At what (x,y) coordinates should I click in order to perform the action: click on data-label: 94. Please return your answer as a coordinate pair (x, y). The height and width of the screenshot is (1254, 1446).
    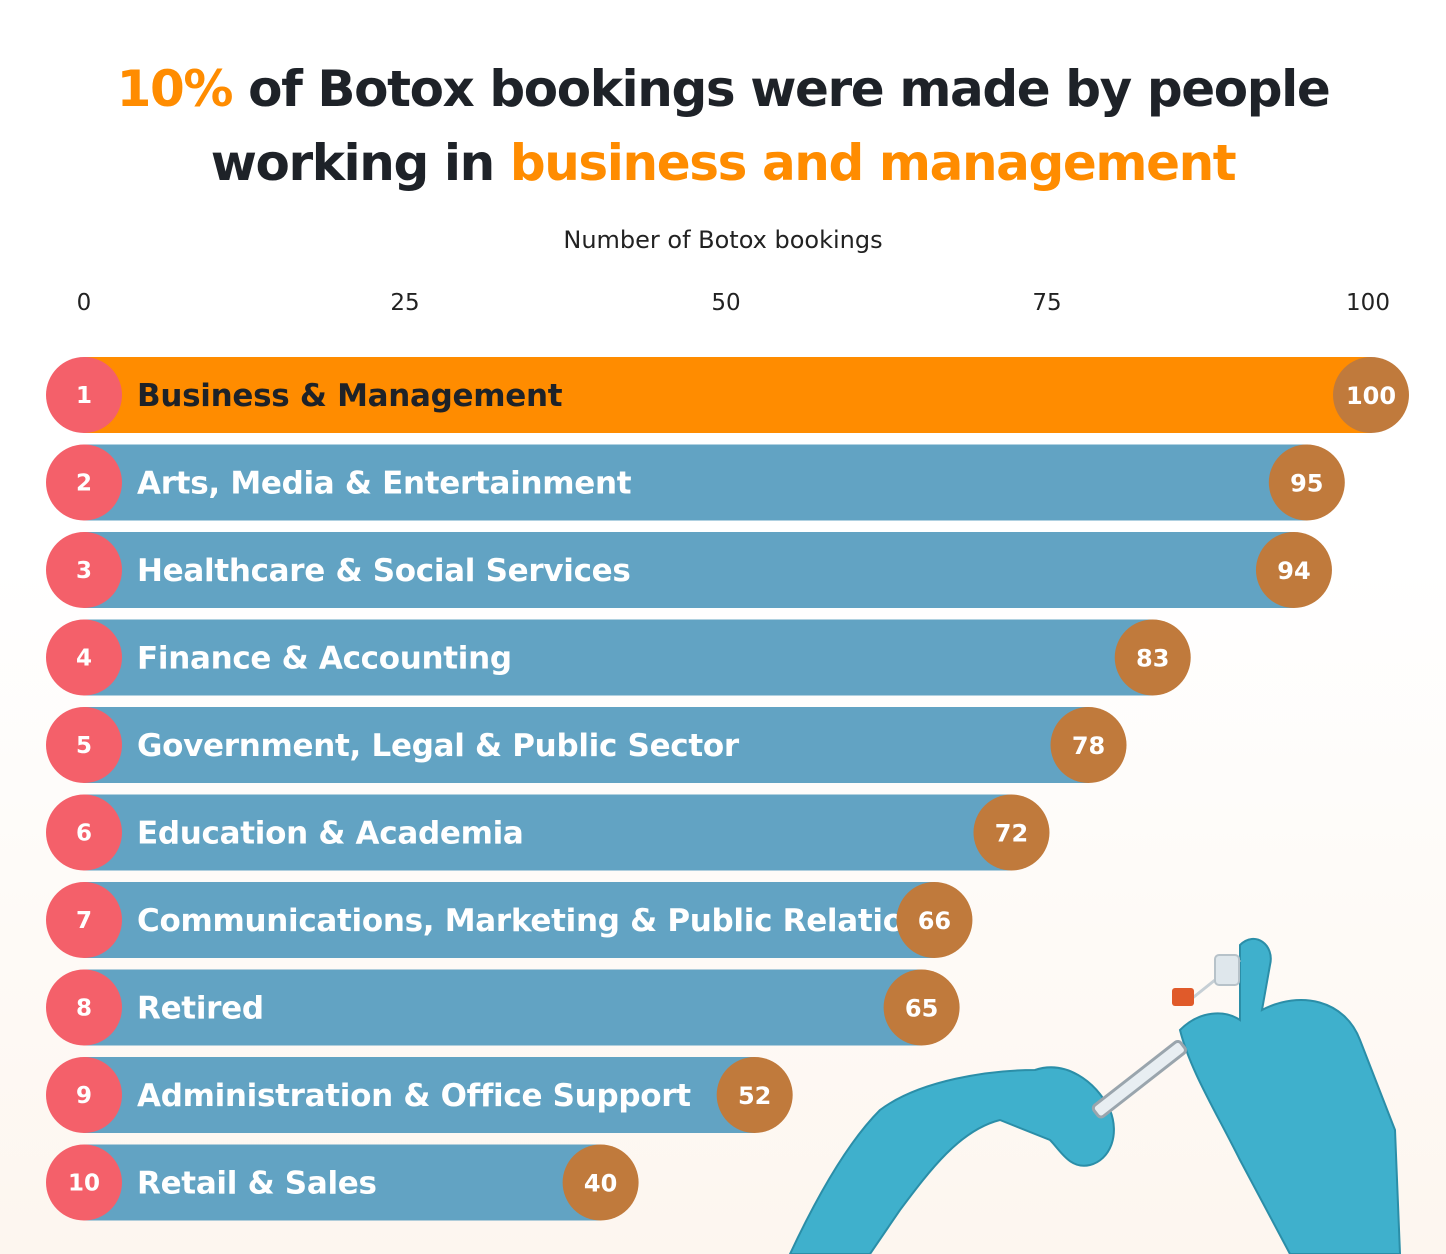
    Looking at the image, I should click on (1293, 571).